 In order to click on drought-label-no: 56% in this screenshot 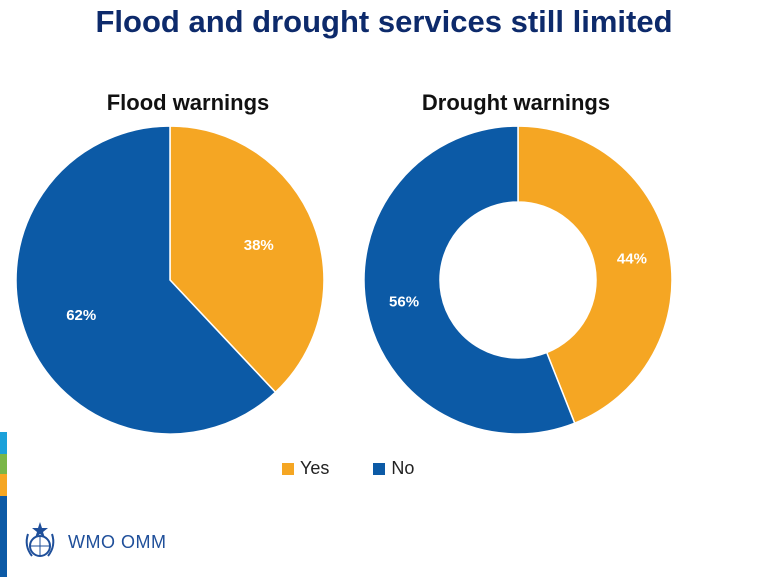, I will do `click(404, 302)`.